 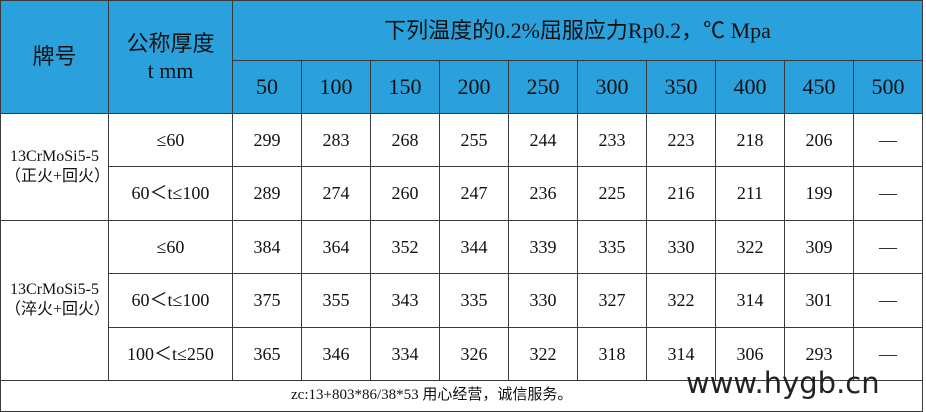 I want to click on value-cell: 309, so click(x=819, y=247).